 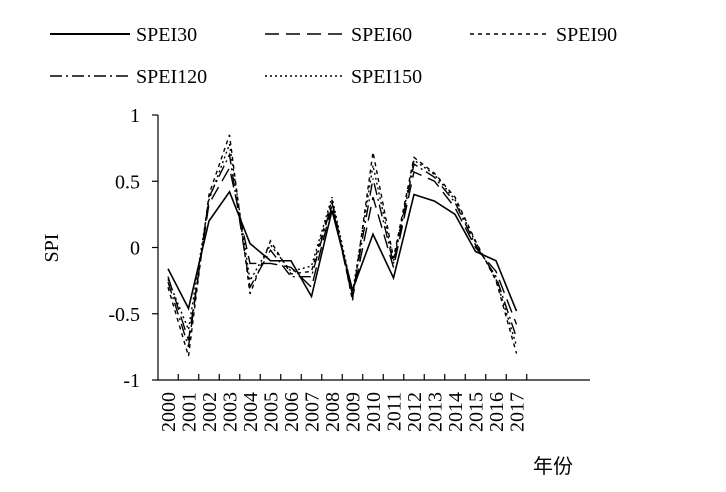 What do you see at coordinates (127, 182) in the screenshot?
I see `y-tick-label: 0.5` at bounding box center [127, 182].